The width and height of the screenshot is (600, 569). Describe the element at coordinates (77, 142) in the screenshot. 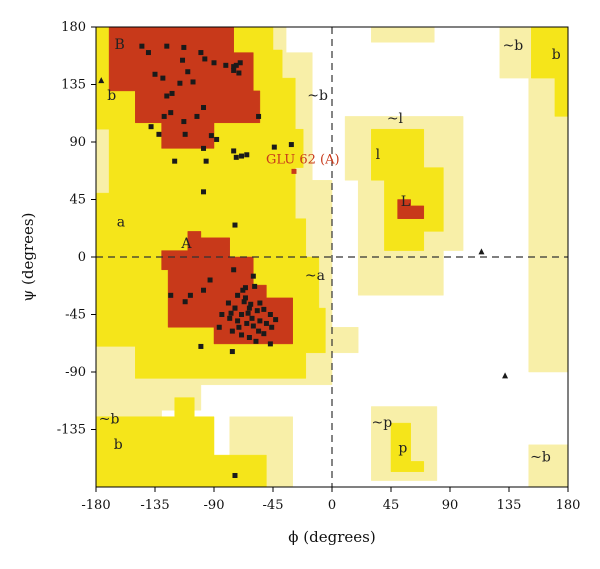

I see `y-tick-label: 90` at that location.